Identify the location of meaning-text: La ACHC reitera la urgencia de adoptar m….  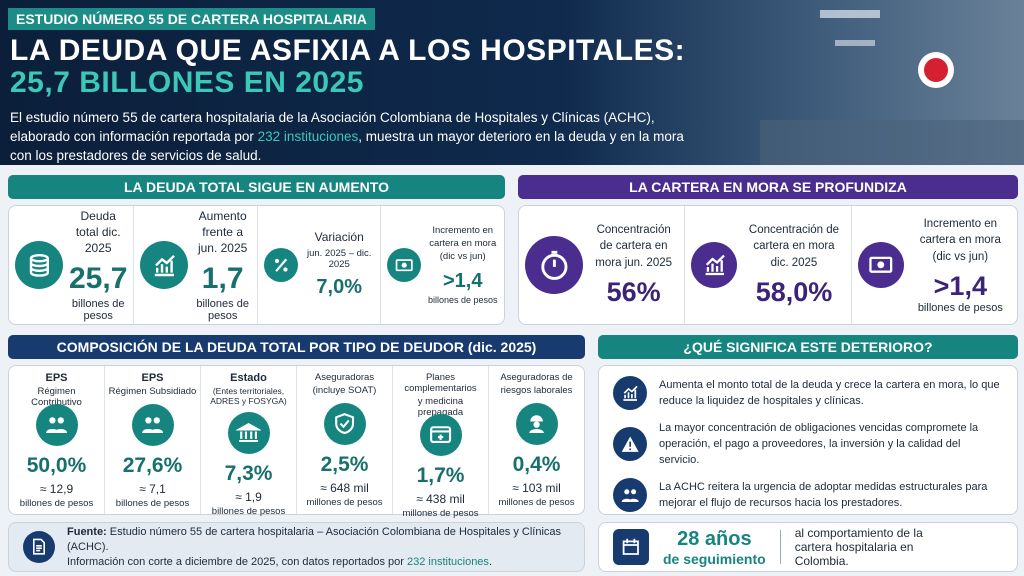
(823, 495).